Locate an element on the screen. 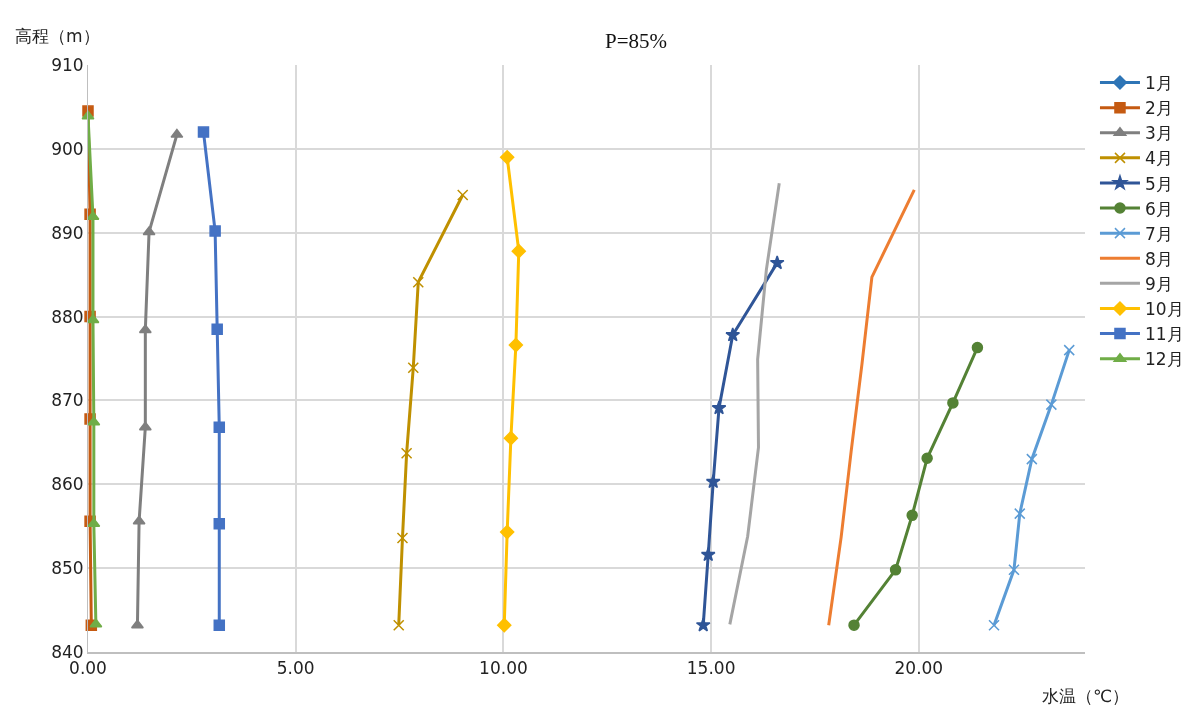 The height and width of the screenshot is (720, 1201). x-tick-label: 10.00 is located at coordinates (503, 668).